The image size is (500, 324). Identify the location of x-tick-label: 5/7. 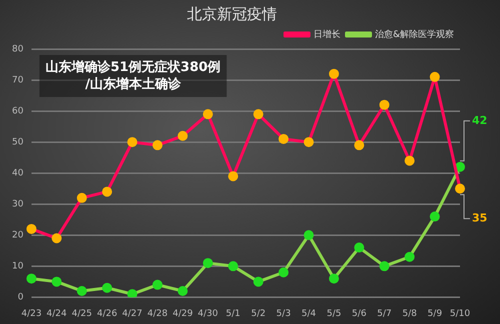
(384, 313).